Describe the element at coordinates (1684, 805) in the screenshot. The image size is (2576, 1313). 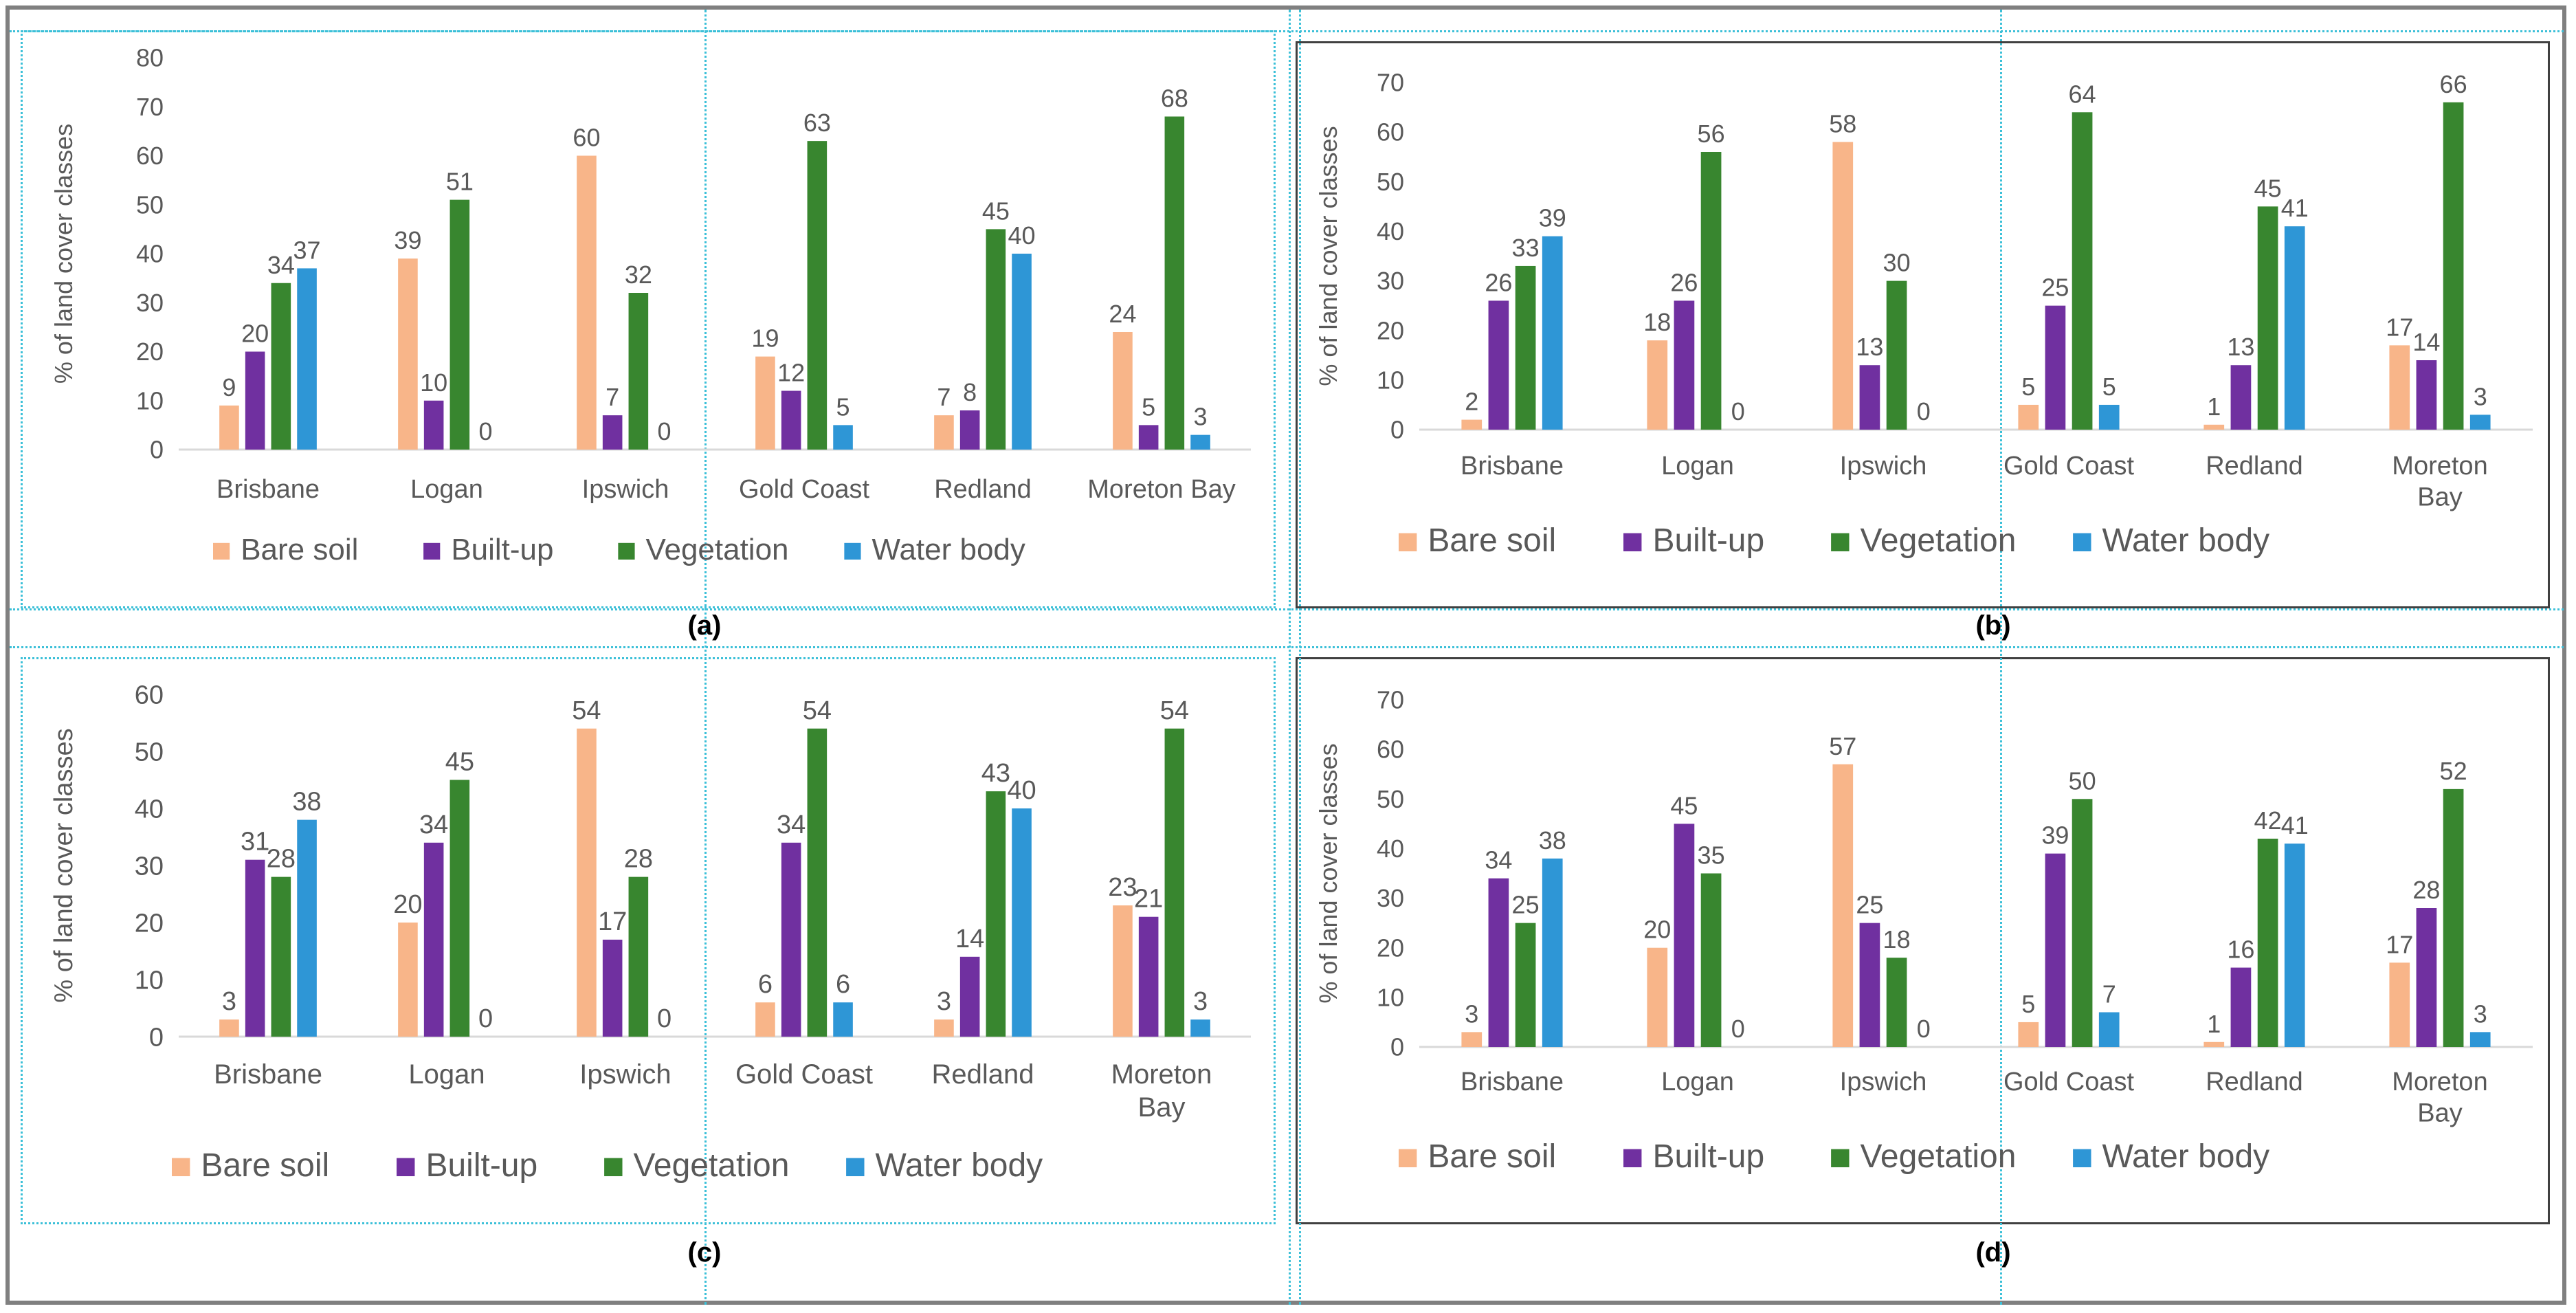
I see `data-label-built-up-logan: 45` at that location.